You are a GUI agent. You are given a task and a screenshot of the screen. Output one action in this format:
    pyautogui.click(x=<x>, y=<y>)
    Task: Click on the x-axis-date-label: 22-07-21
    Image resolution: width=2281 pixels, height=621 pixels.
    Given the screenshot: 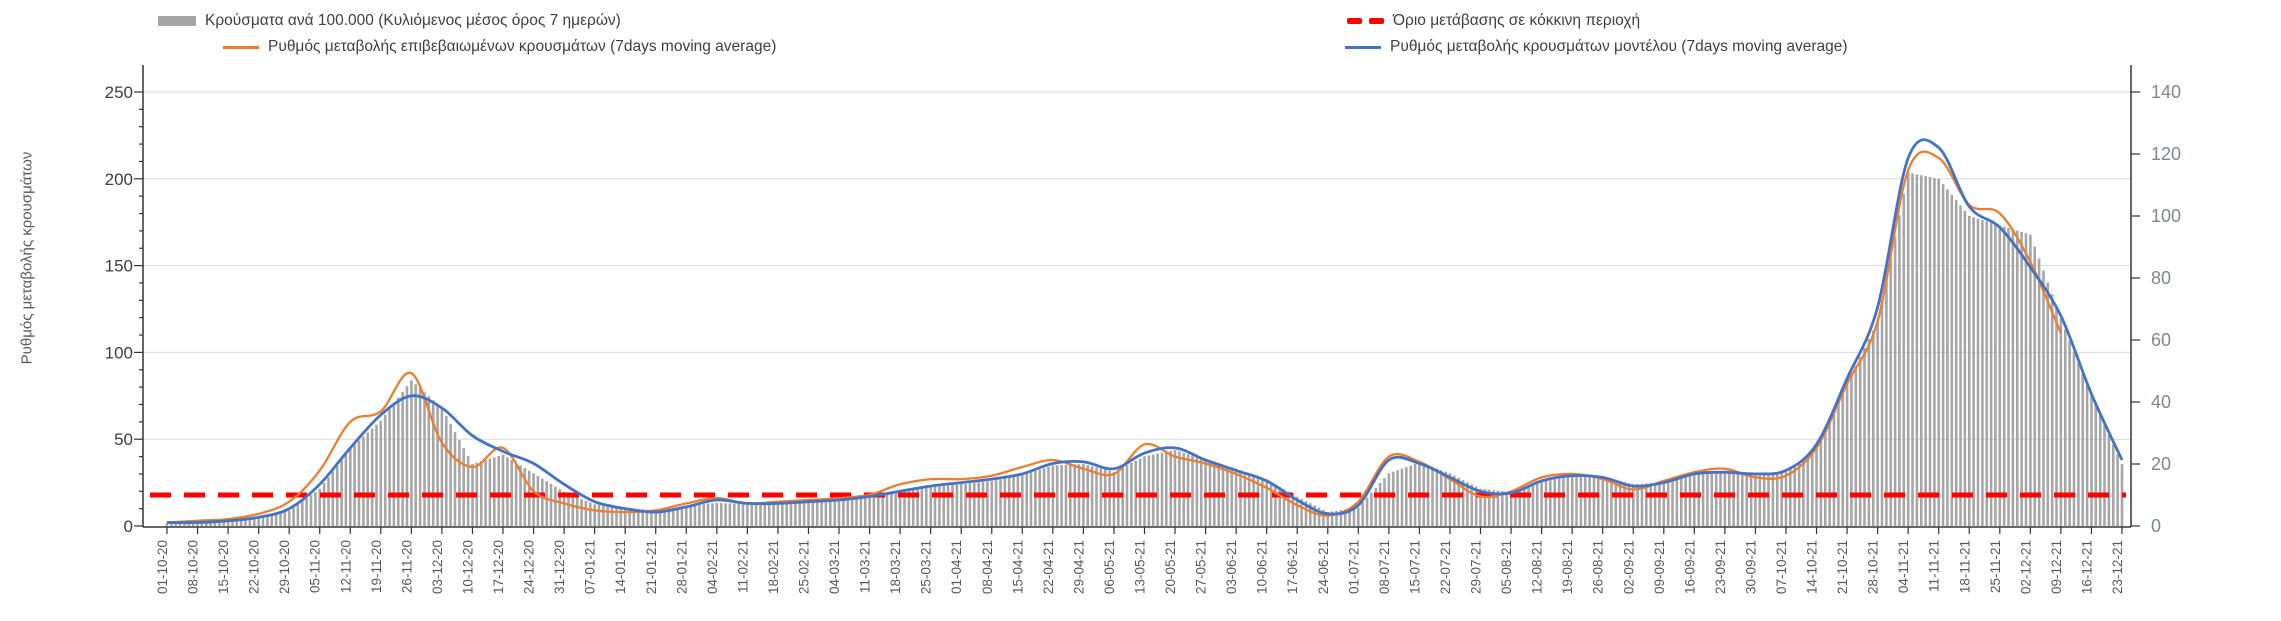 What is the action you would take?
    pyautogui.click(x=1445, y=567)
    